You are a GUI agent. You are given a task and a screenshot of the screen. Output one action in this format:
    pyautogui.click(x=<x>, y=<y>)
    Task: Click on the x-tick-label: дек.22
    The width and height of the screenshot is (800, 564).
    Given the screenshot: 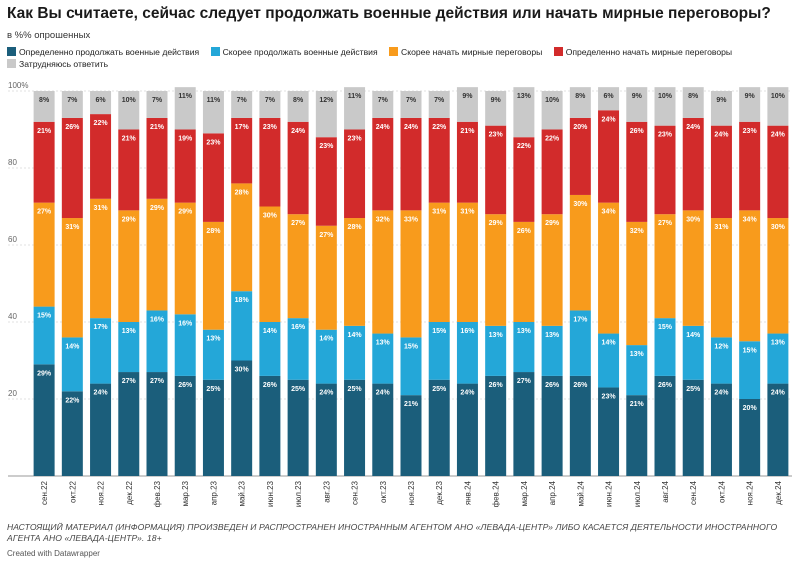 What is the action you would take?
    pyautogui.click(x=129, y=492)
    